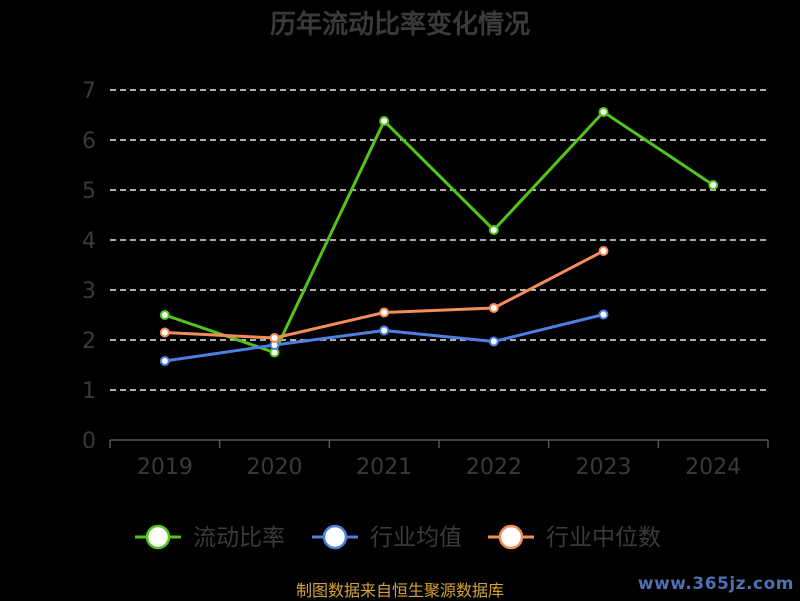 This screenshot has width=800, height=601. I want to click on legend: 流动比率 行业均值 行业中位数, so click(398, 537).